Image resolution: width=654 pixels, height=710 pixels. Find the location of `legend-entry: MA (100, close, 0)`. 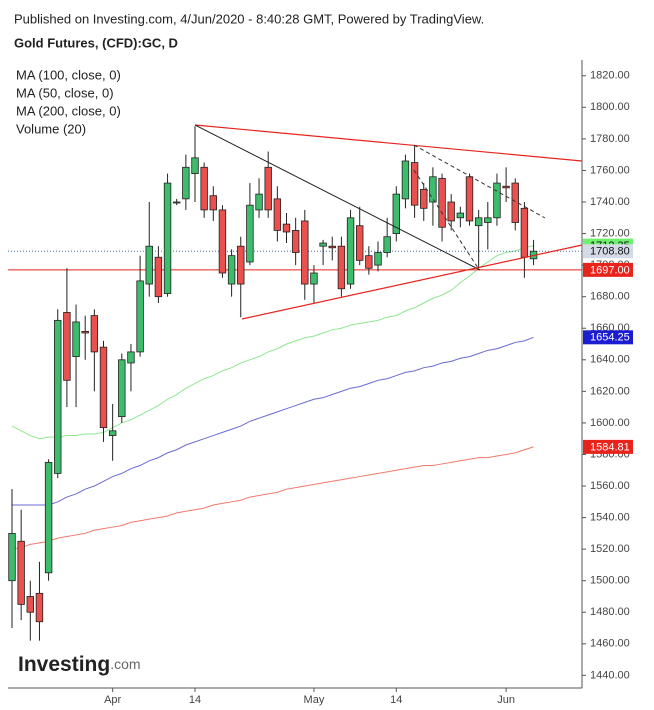

legend-entry: MA (100, close, 0) is located at coordinates (68, 74).